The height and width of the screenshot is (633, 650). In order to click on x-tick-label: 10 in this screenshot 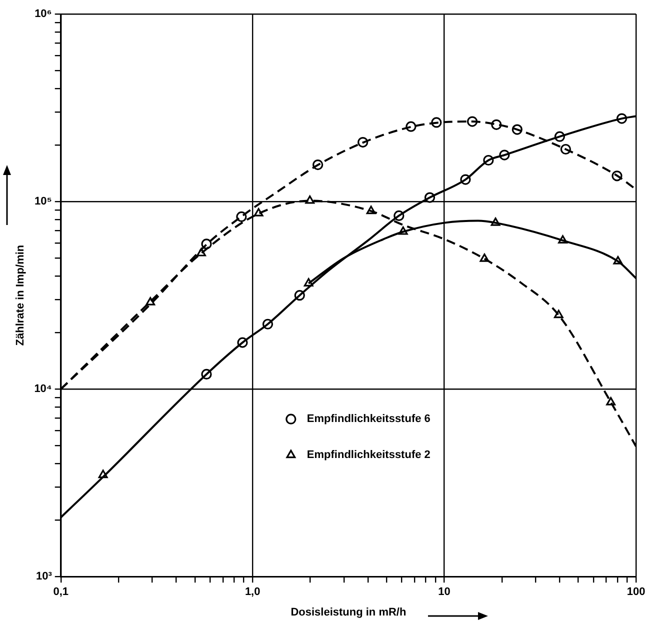, I will do `click(444, 592)`.